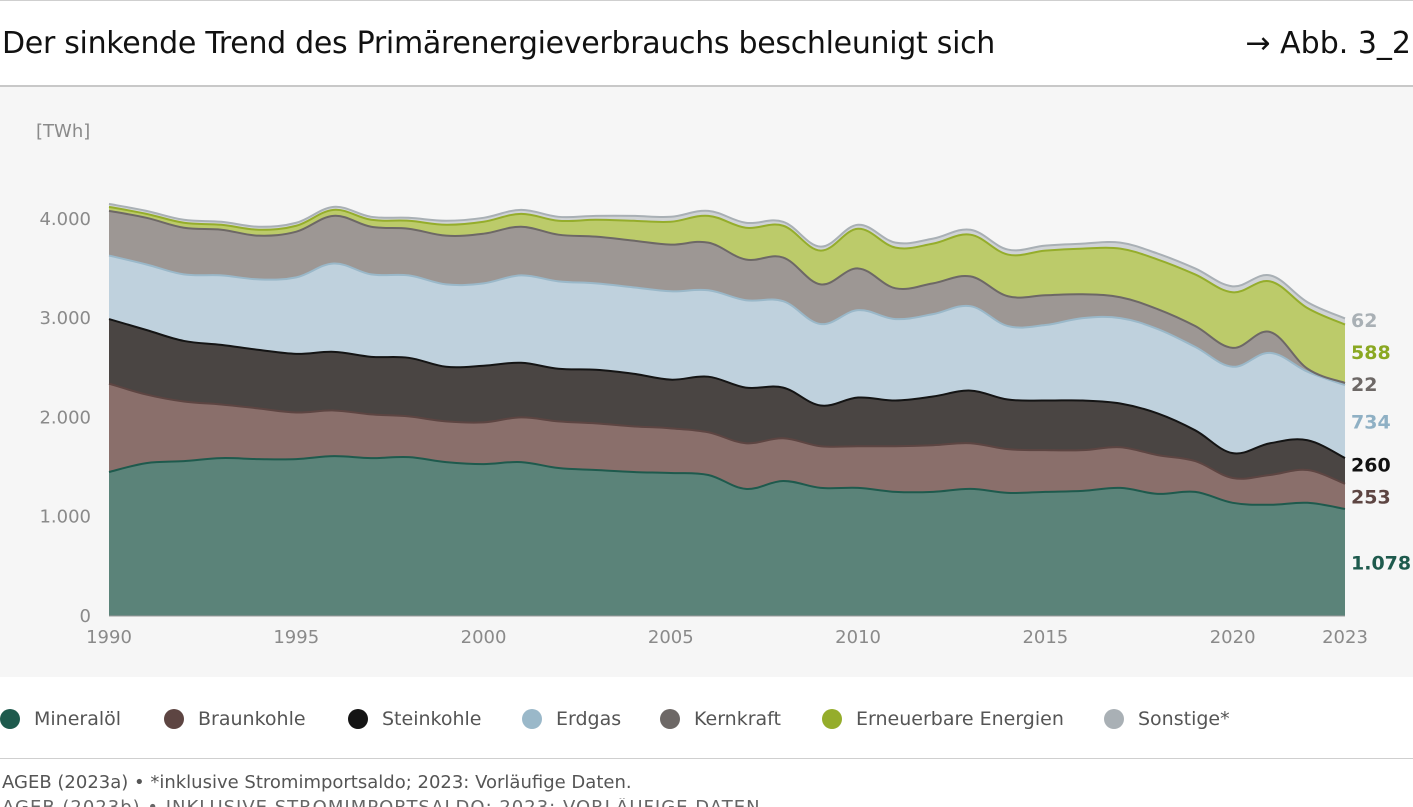 This screenshot has height=807, width=1413. I want to click on figure-reference-link: → Abb. 3_2, so click(1328, 43).